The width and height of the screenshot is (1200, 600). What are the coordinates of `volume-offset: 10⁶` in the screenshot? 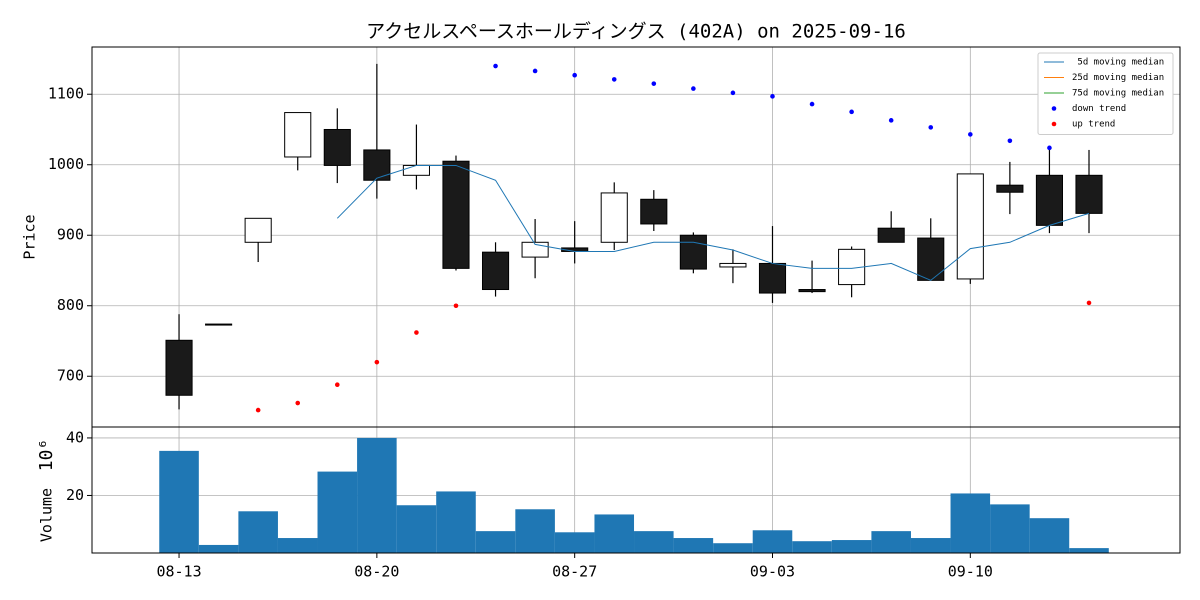 It's located at (46, 455).